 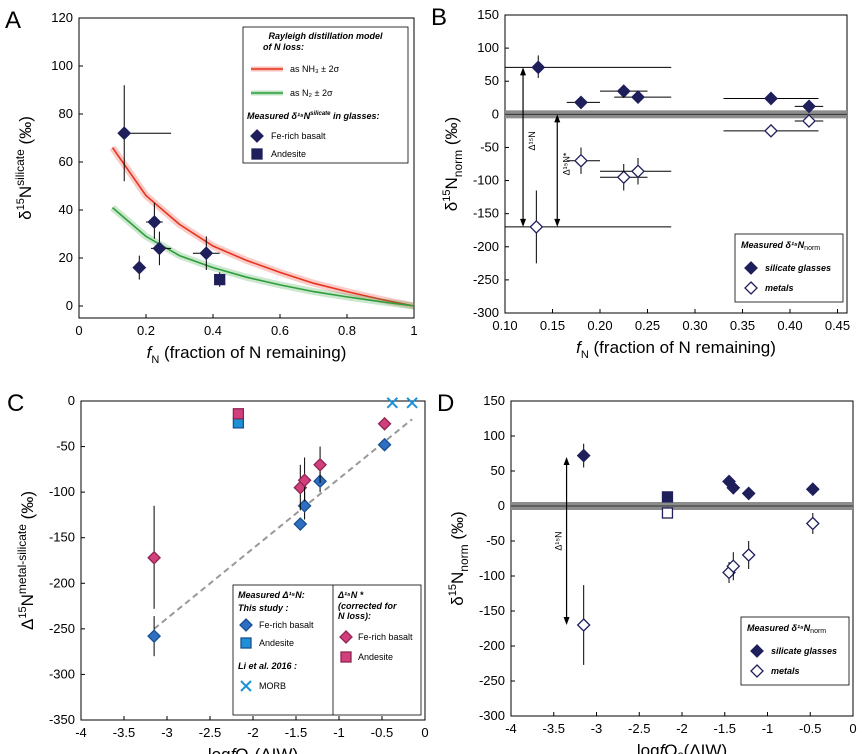 What do you see at coordinates (552, 325) in the screenshot?
I see `x-tick-label: 0.15` at bounding box center [552, 325].